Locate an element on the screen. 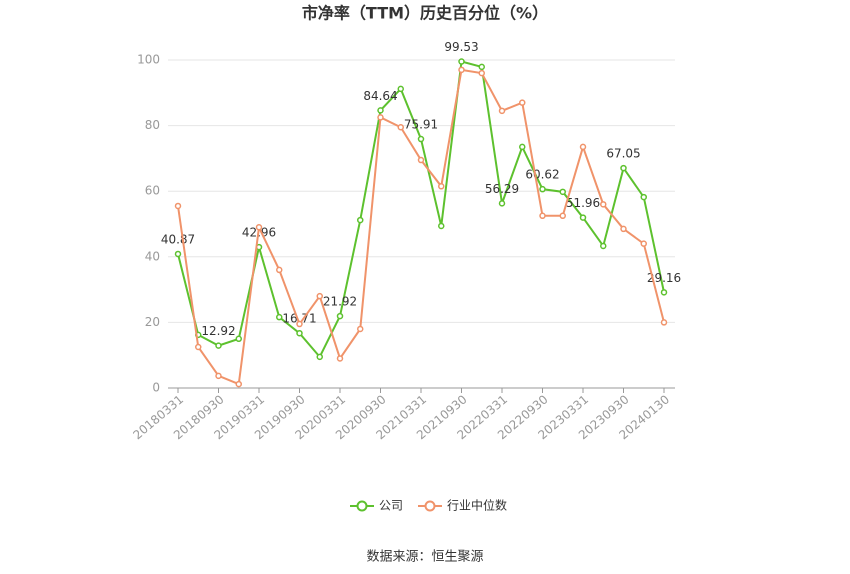 The image size is (850, 574). y-tick-label: 40 is located at coordinates (152, 256).